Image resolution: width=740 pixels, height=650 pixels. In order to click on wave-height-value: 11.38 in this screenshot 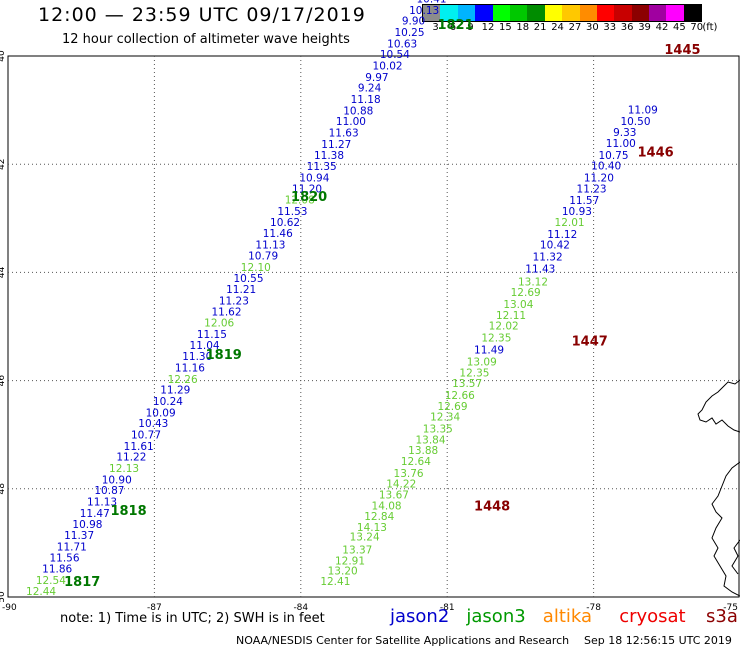, I will do `click(329, 156)`.